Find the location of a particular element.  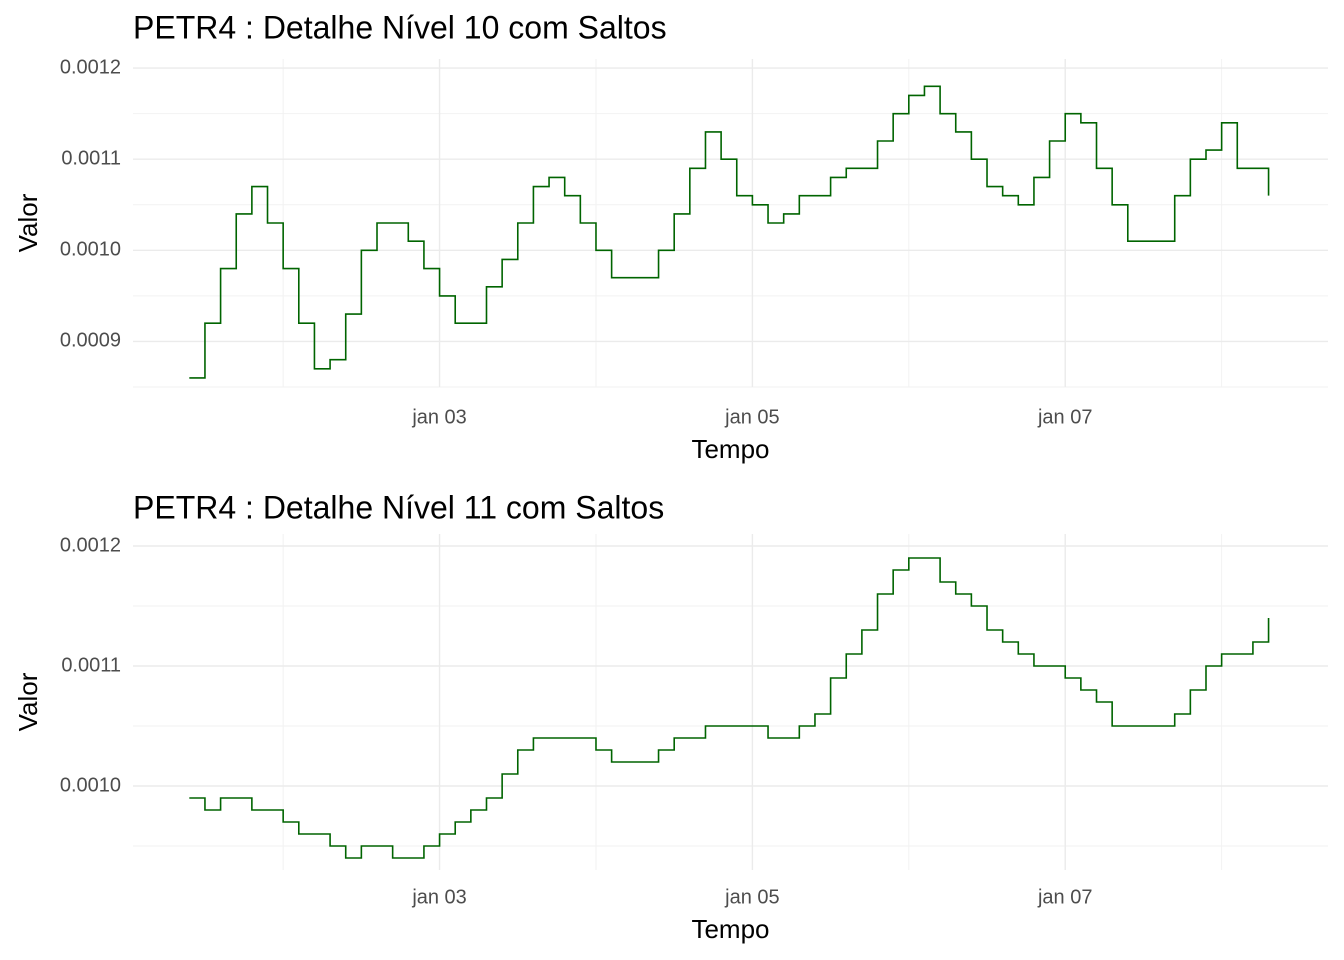

chart-title: PETR4 : Detalhe Nível 10 com Saltos is located at coordinates (400, 27).